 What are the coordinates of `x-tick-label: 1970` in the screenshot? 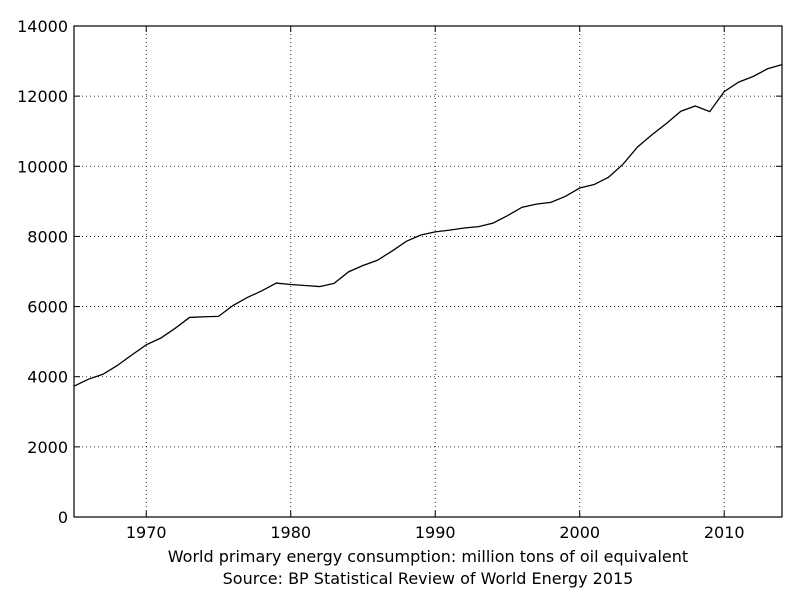 It's located at (146, 532).